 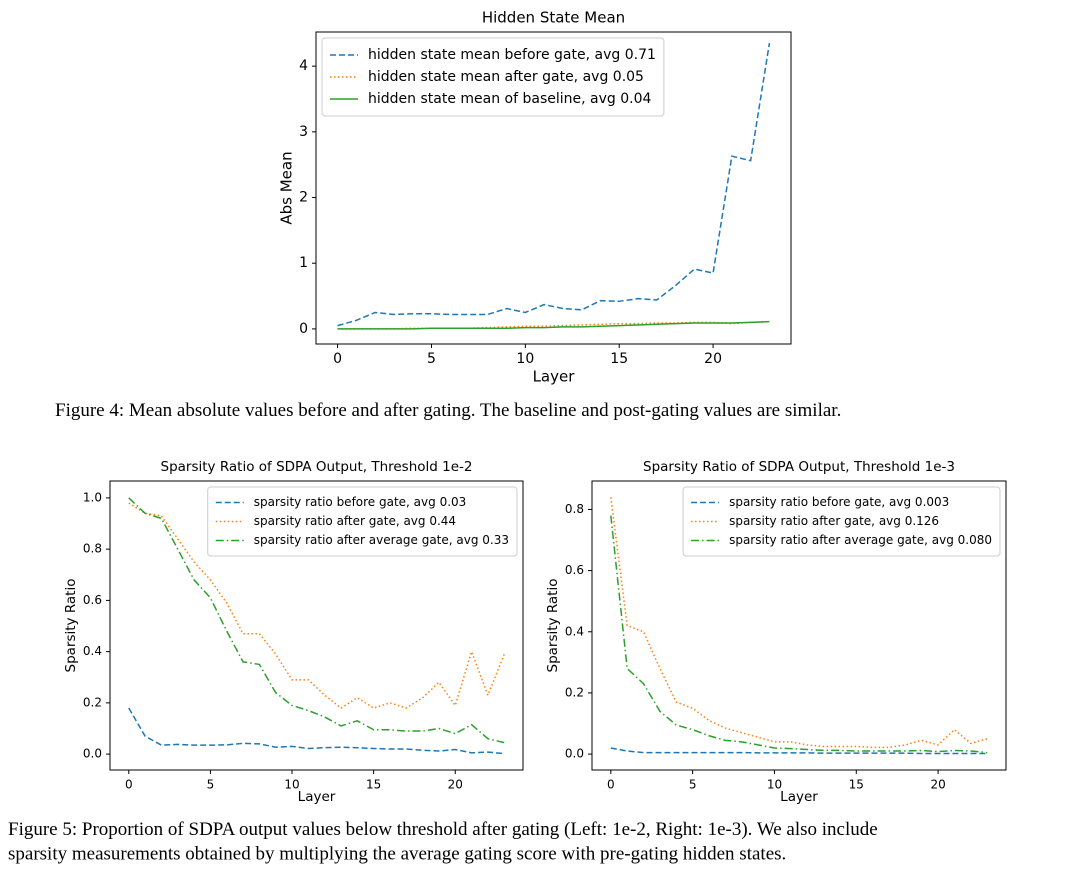 What do you see at coordinates (512, 55) in the screenshot?
I see `legend-label: hidden state mean before gate, avg 0.71` at bounding box center [512, 55].